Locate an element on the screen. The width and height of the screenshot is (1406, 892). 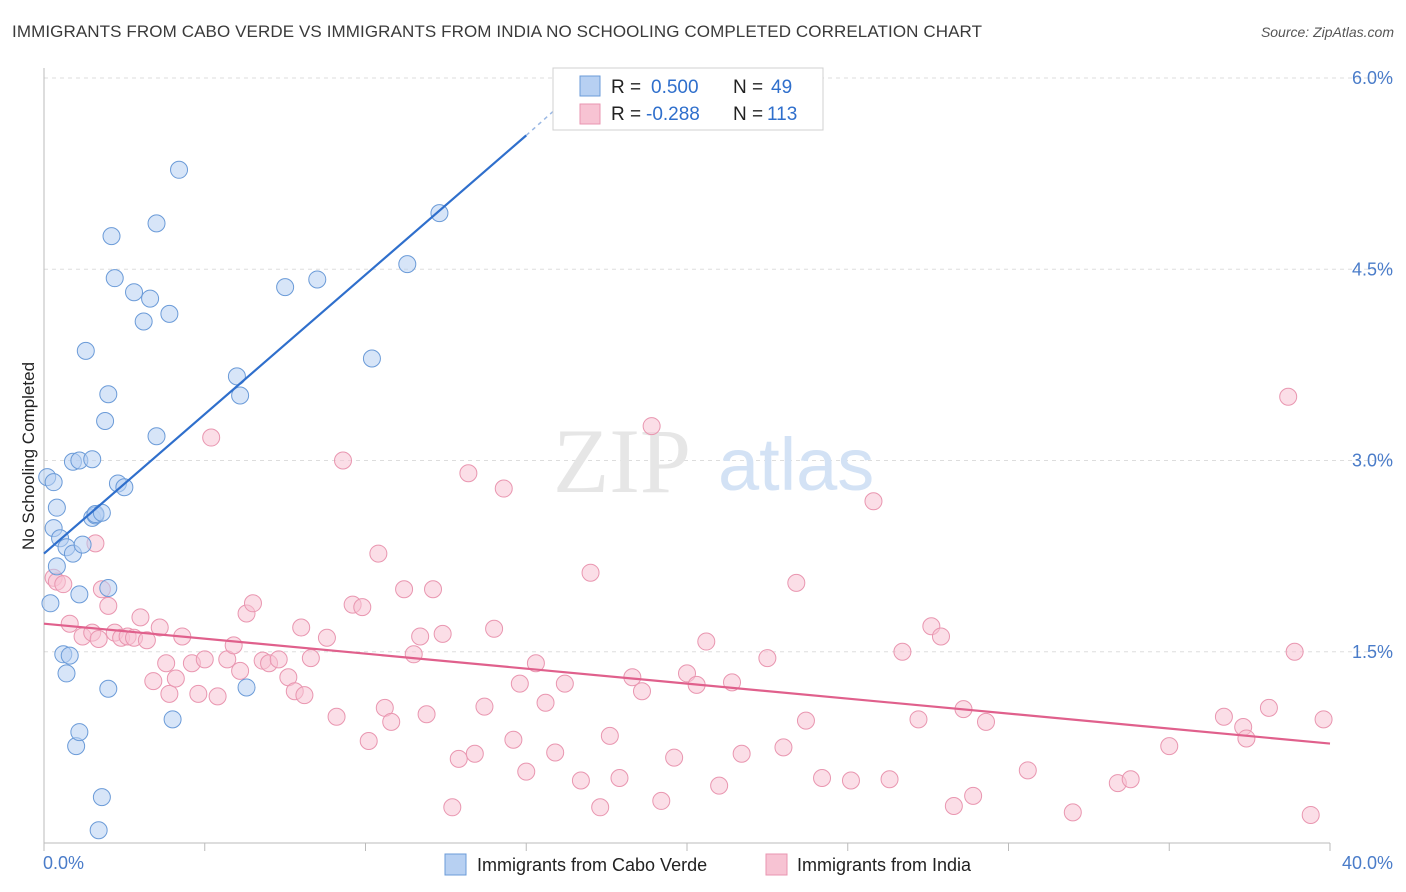
legend-label-cabo-verde: Immigrants from Cabo Verde is located at coordinates (592, 865).